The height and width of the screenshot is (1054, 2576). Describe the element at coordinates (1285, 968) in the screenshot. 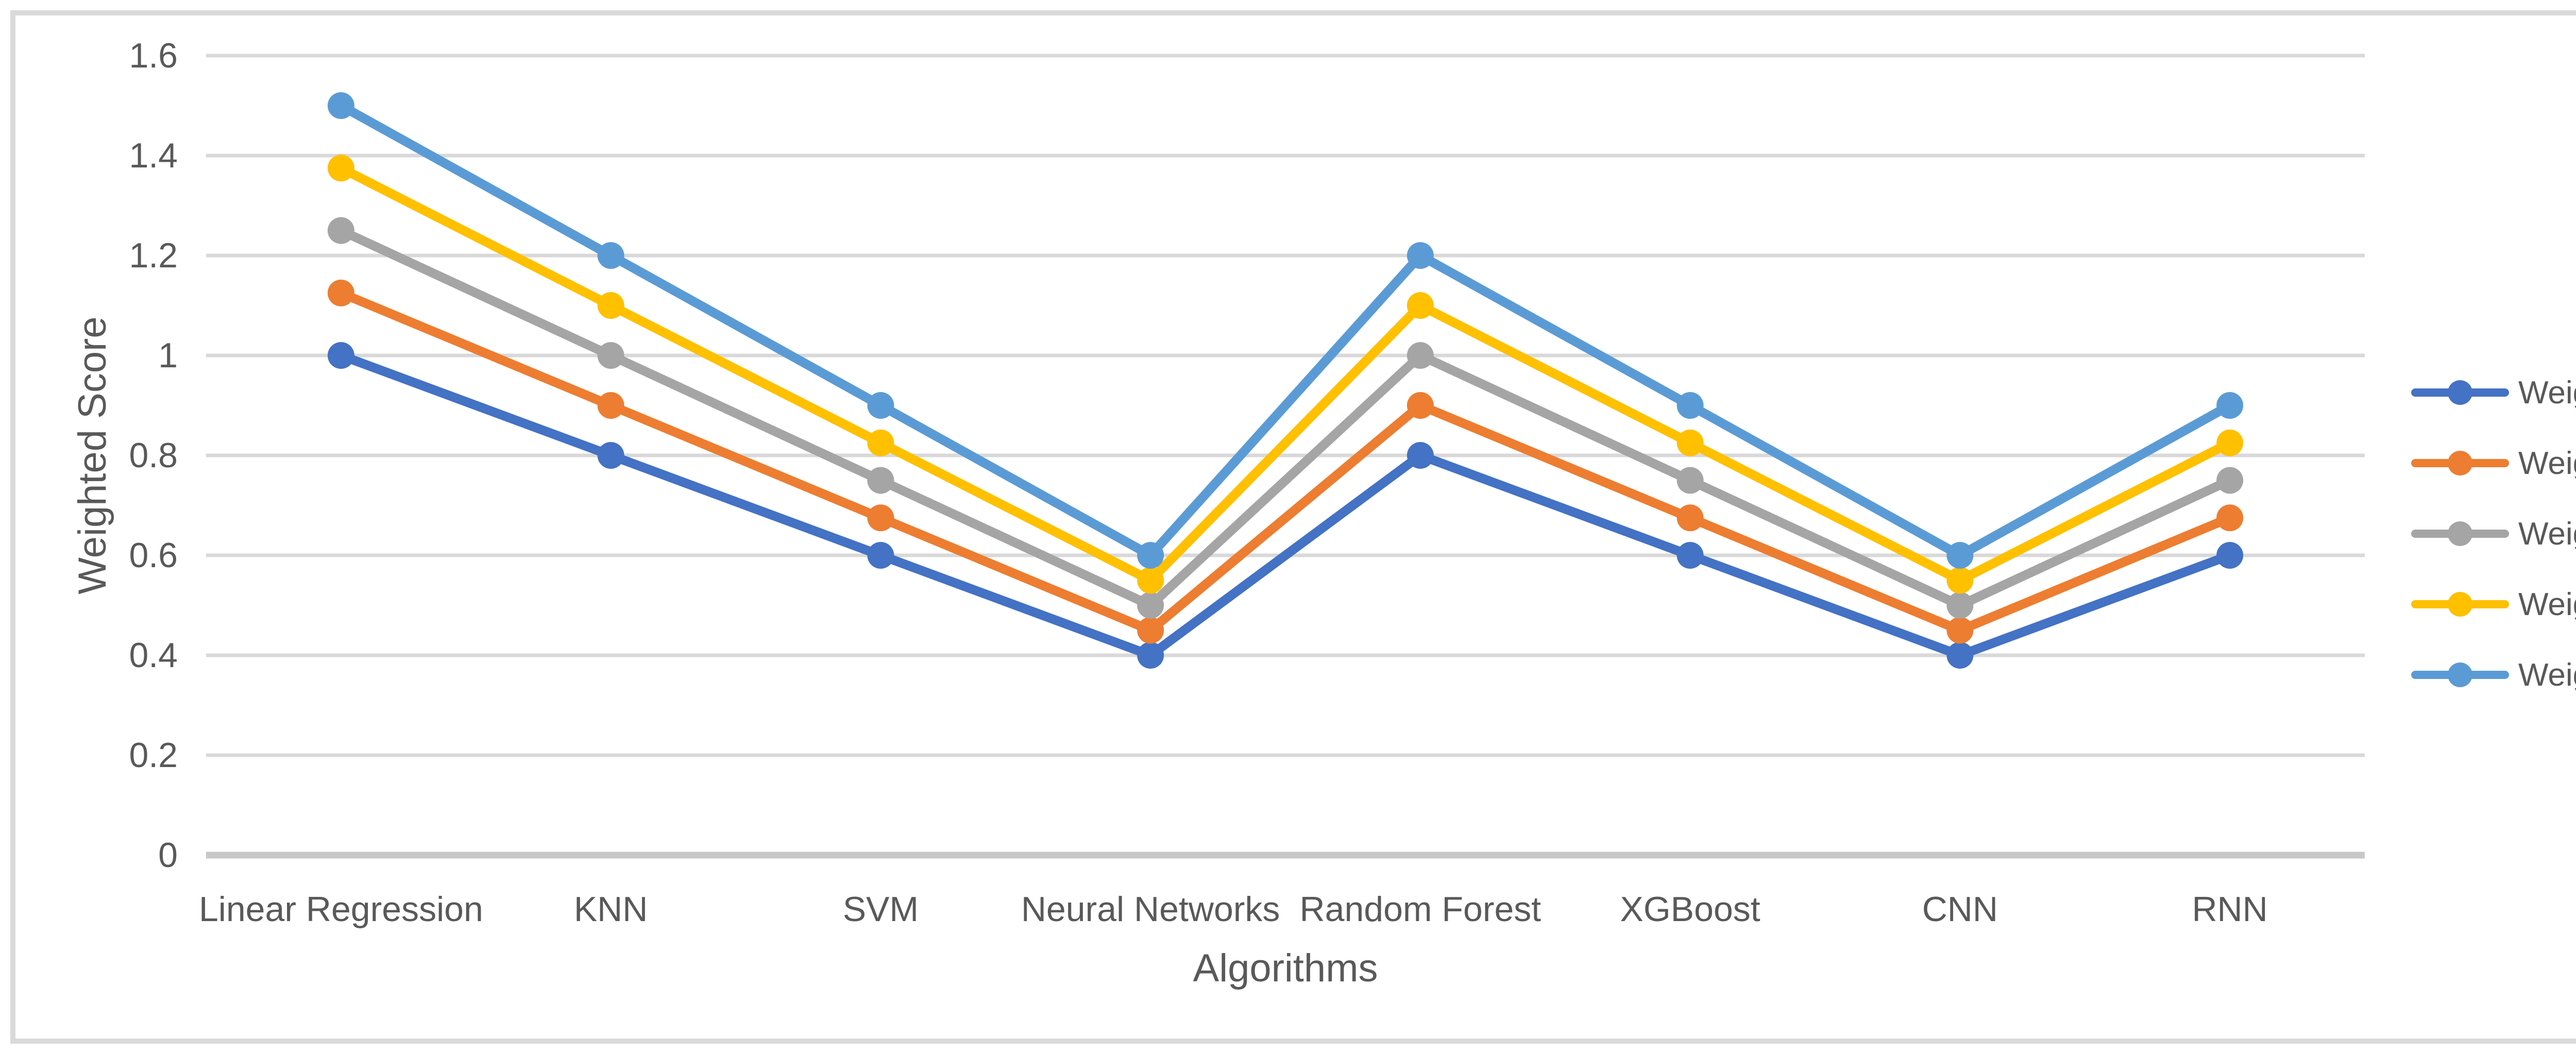

I see `x-axis-title: Algorithms` at that location.